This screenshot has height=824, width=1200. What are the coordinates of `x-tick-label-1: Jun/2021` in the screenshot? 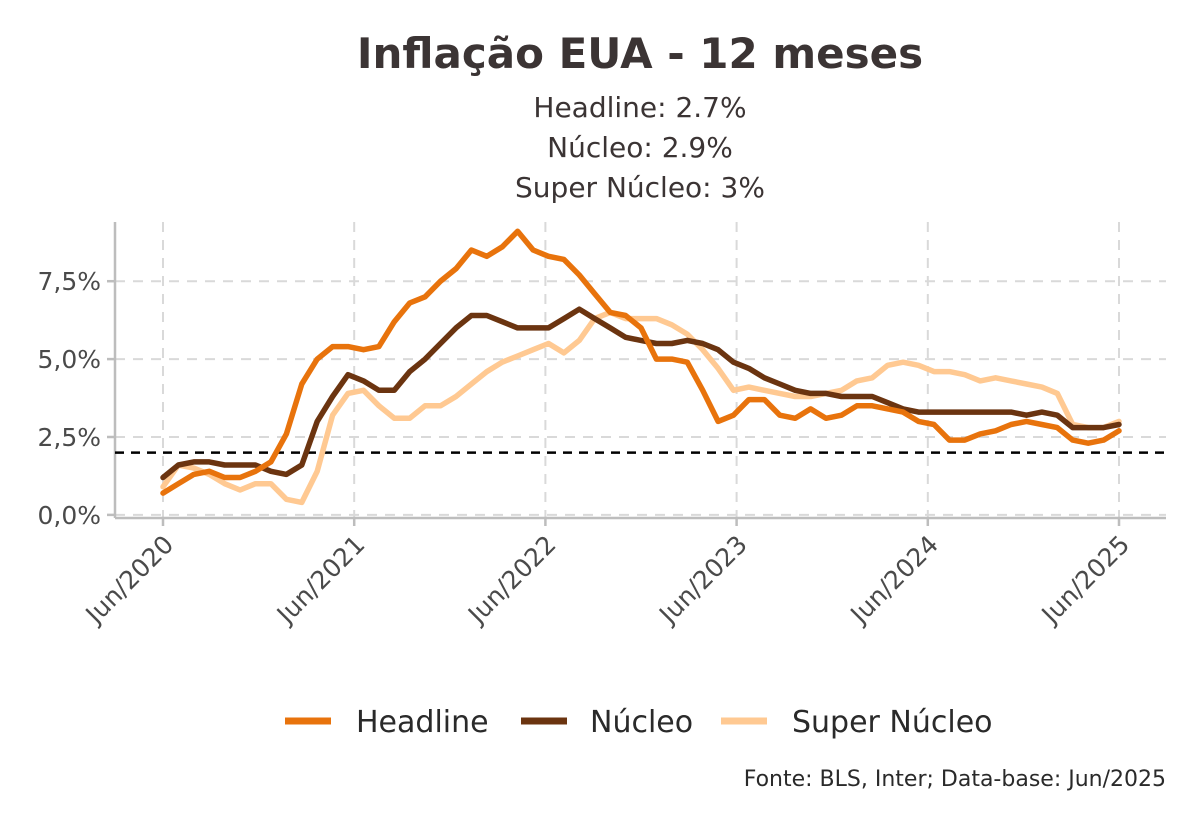 It's located at (320, 580).